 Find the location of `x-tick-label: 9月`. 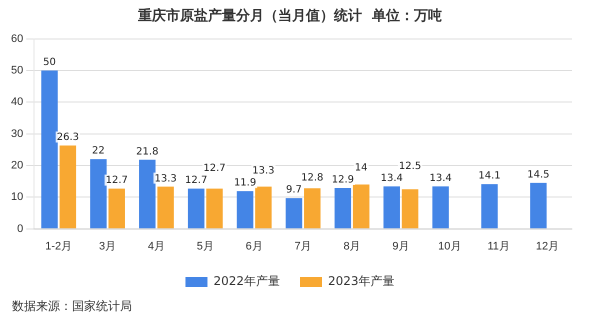

x-tick-label: 9月 is located at coordinates (401, 246).